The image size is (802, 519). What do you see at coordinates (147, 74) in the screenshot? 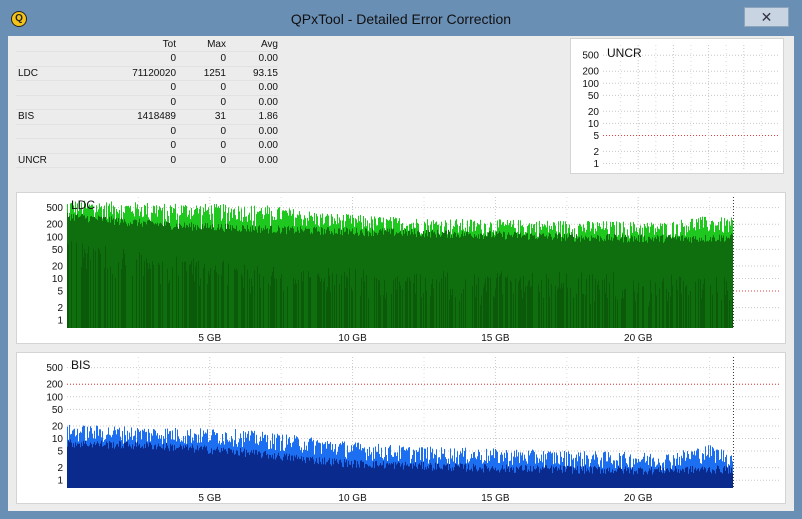
I see `stats-row: LDC 71120020 1251 93.15` at bounding box center [147, 74].